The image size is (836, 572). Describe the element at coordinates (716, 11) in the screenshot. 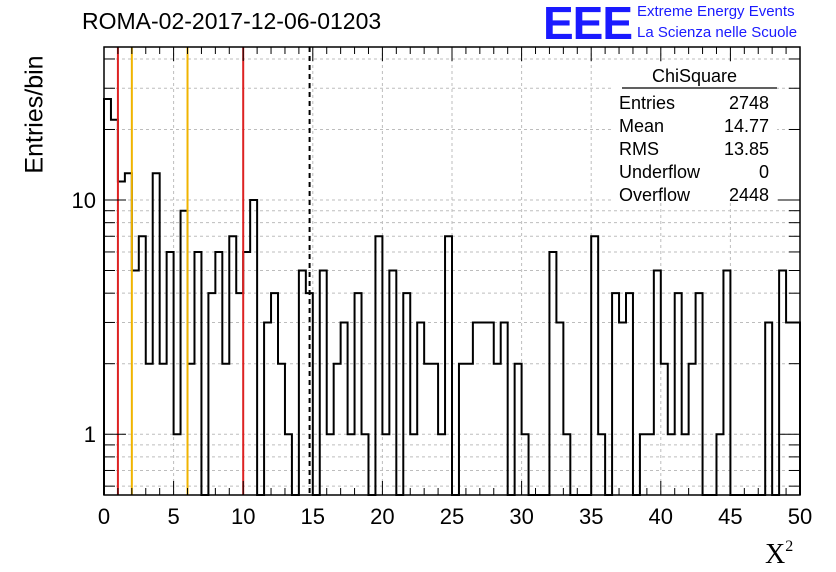

I see `logo-line-1: Extreme Energy Events` at that location.